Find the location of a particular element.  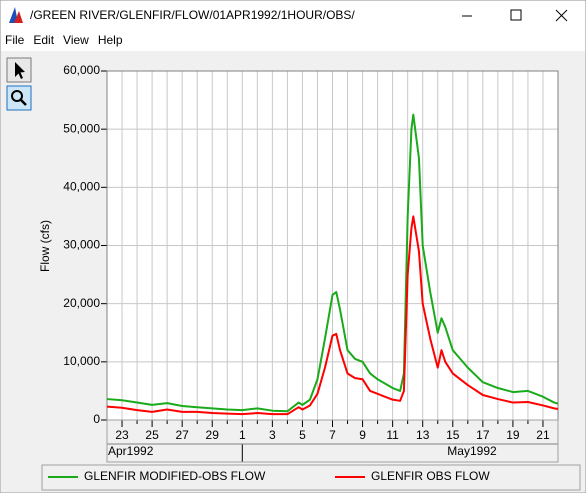

x-tick-label: 15 is located at coordinates (453, 435).